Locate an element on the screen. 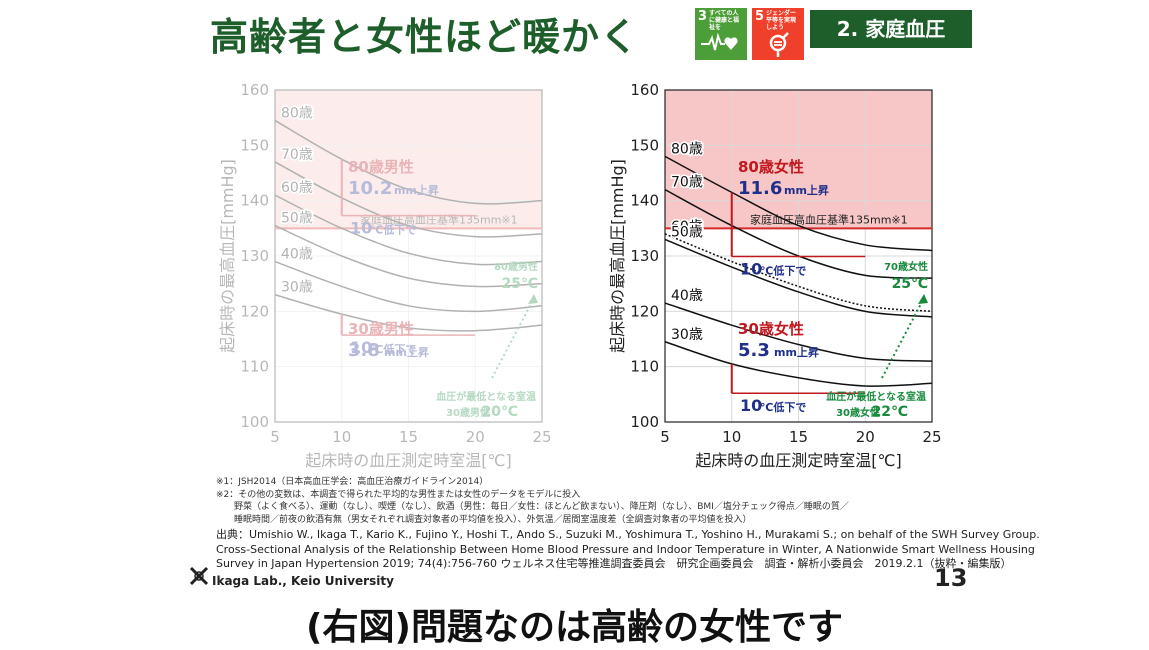  page-number: 13 is located at coordinates (951, 578).